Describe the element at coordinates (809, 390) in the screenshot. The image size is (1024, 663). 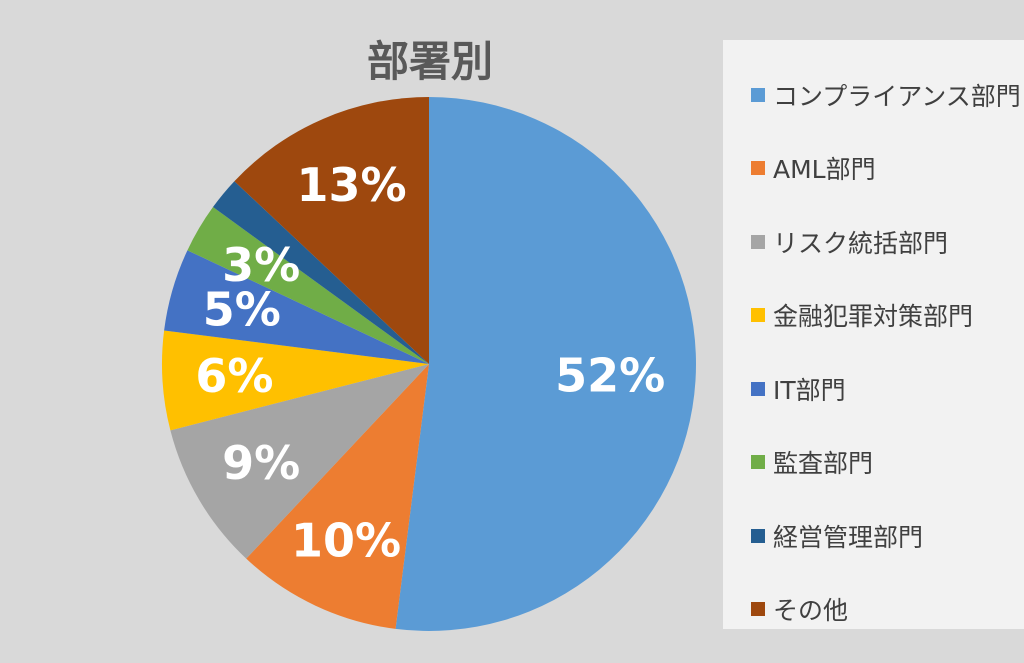
I see `legend-label: IT部門` at that location.